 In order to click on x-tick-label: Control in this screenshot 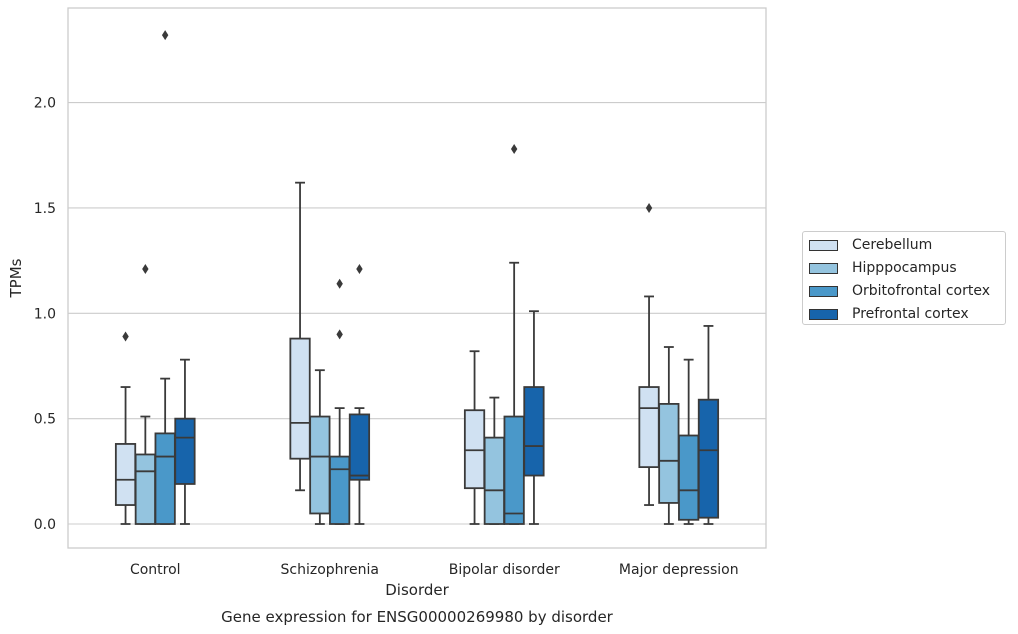, I will do `click(155, 570)`.